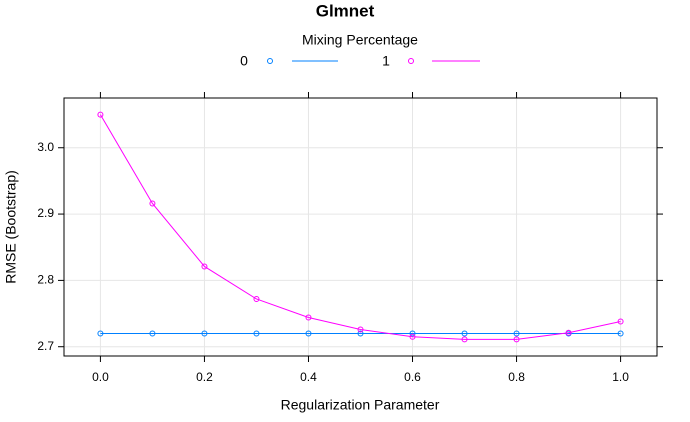  What do you see at coordinates (345, 10) in the screenshot?
I see `chart-title: Glmnet` at bounding box center [345, 10].